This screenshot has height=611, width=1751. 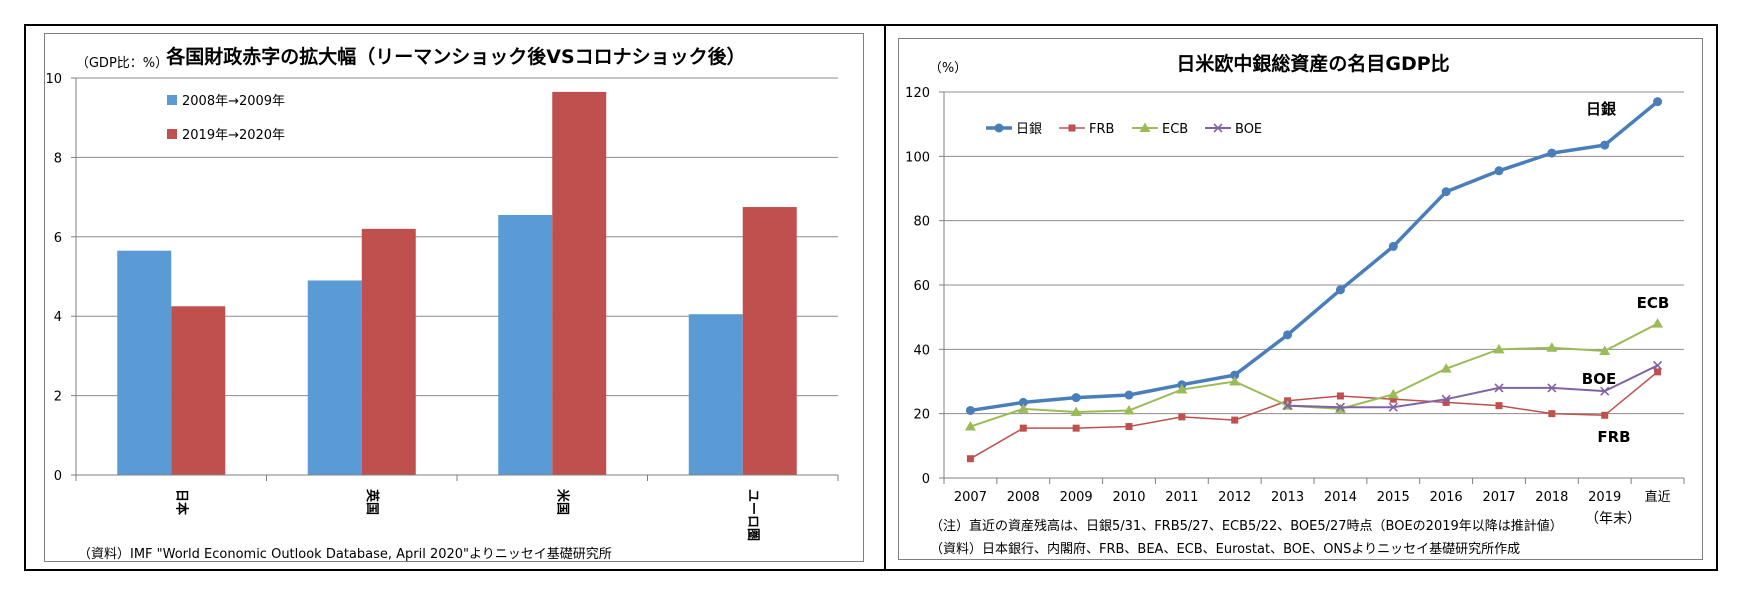 I want to click on right-legend-label: ECB, so click(x=1175, y=129).